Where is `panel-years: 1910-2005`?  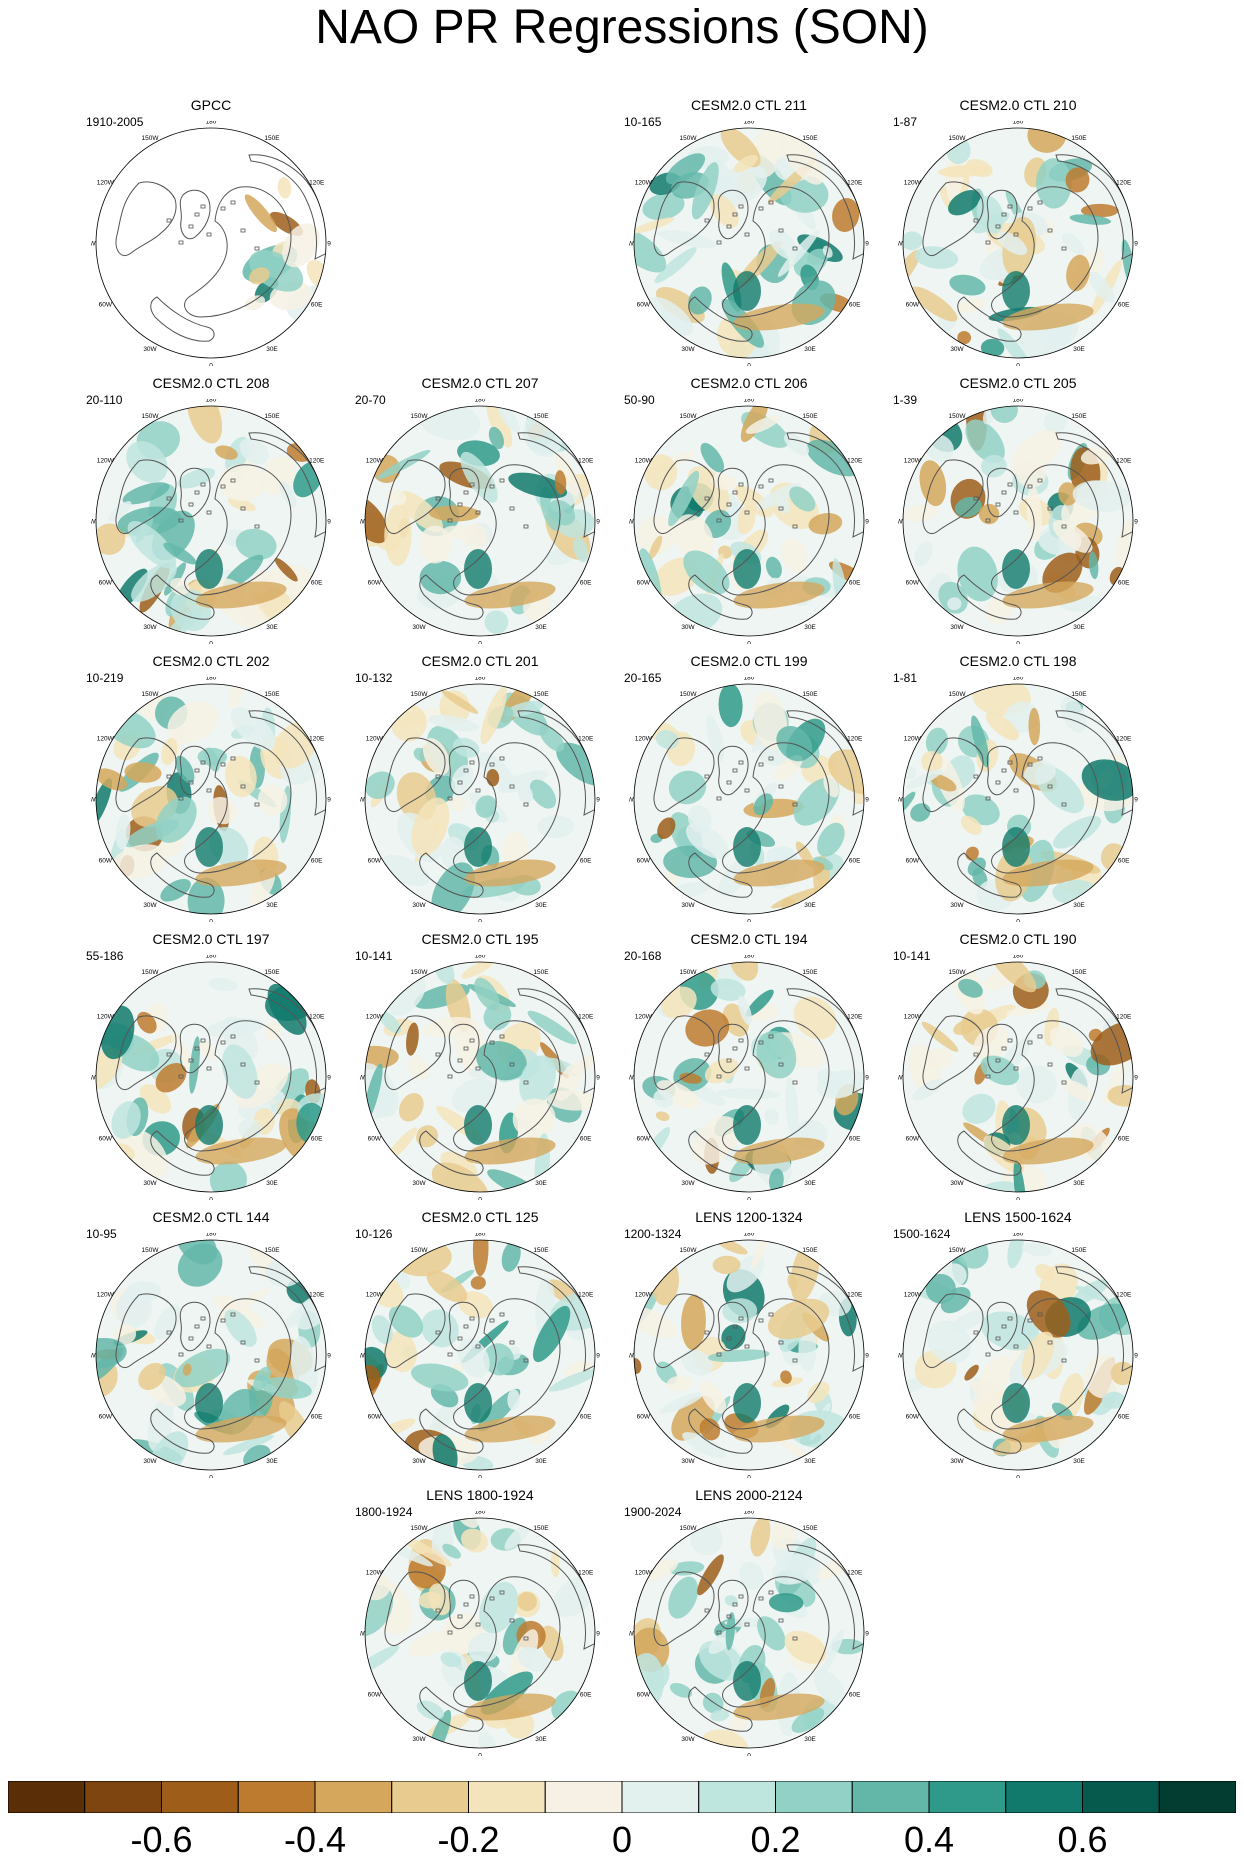
panel-years: 1910-2005 is located at coordinates (115, 122).